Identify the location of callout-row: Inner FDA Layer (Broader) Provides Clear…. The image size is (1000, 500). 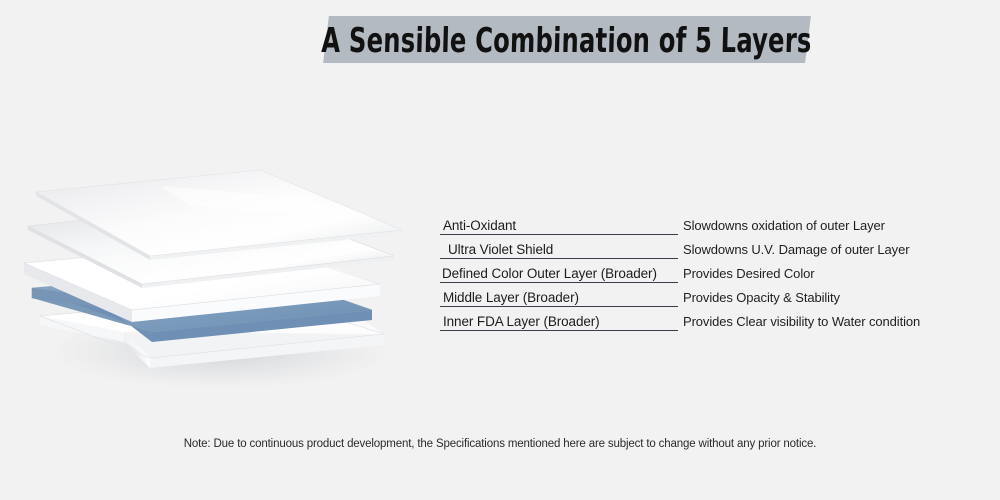
(715, 320).